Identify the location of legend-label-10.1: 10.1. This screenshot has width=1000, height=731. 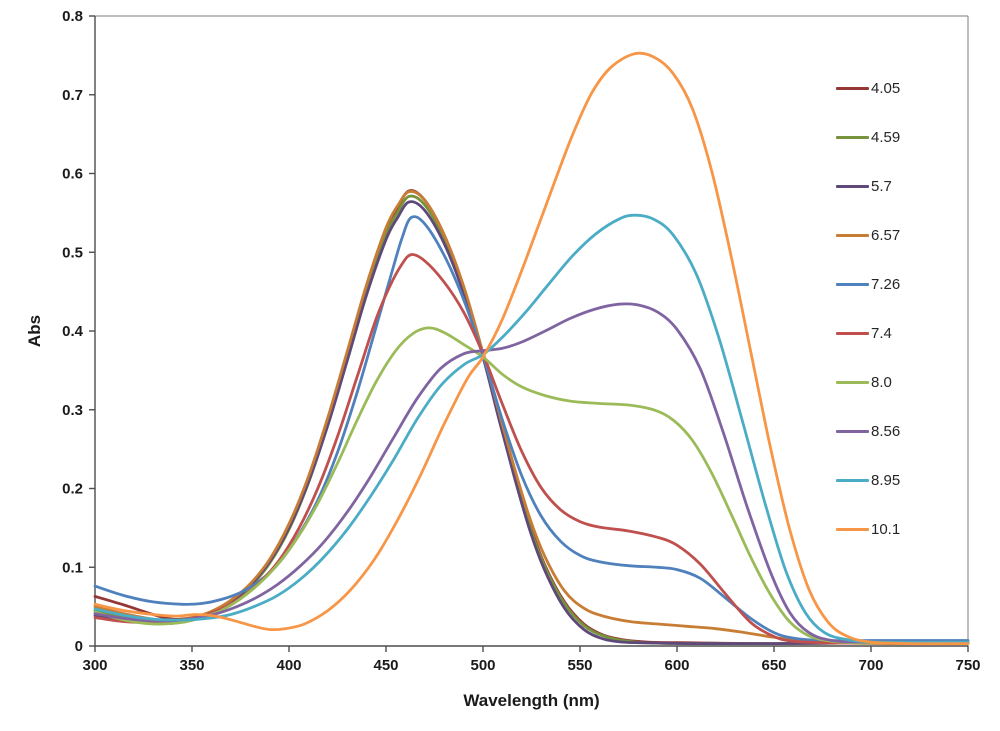
(886, 529).